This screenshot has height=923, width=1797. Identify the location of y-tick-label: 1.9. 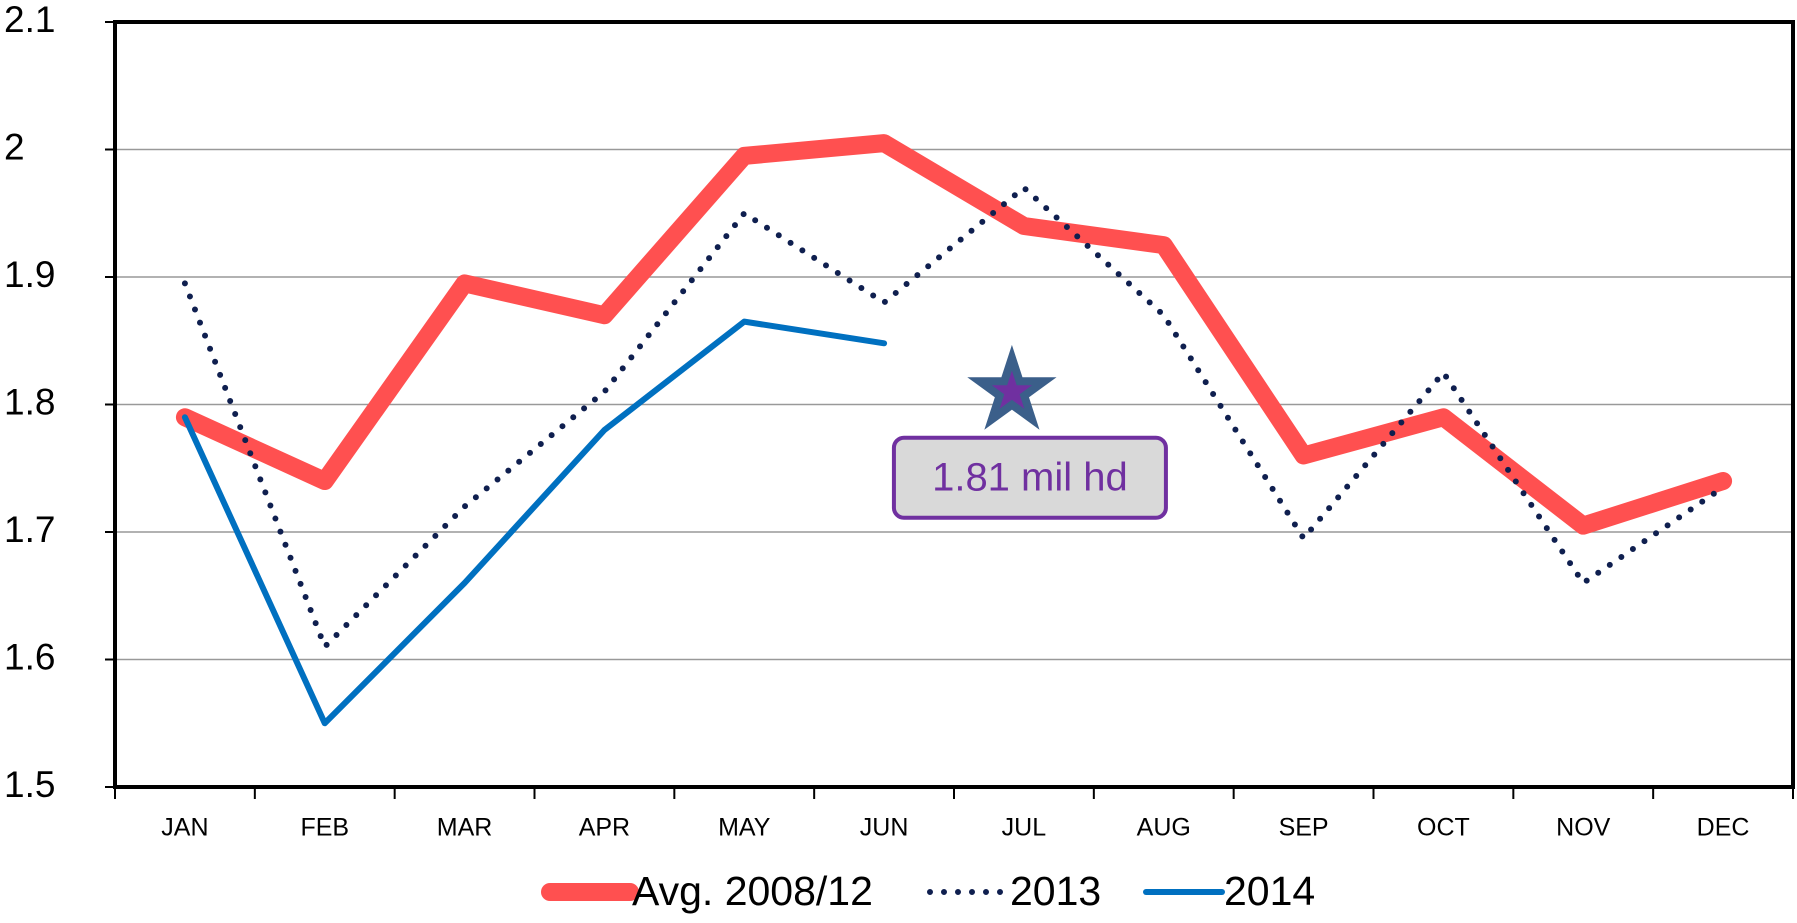
(29, 274).